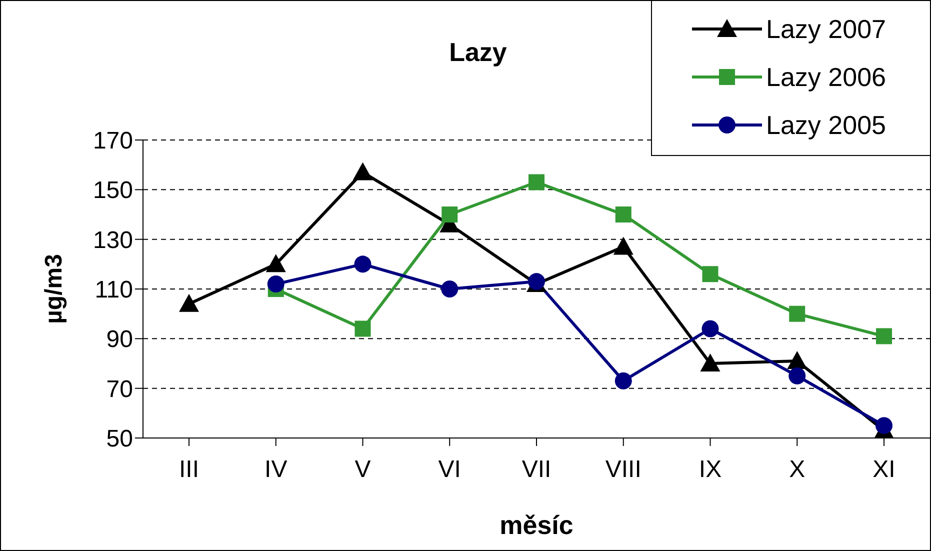 The width and height of the screenshot is (931, 551). What do you see at coordinates (884, 470) in the screenshot?
I see `x-tick-label: XI` at bounding box center [884, 470].